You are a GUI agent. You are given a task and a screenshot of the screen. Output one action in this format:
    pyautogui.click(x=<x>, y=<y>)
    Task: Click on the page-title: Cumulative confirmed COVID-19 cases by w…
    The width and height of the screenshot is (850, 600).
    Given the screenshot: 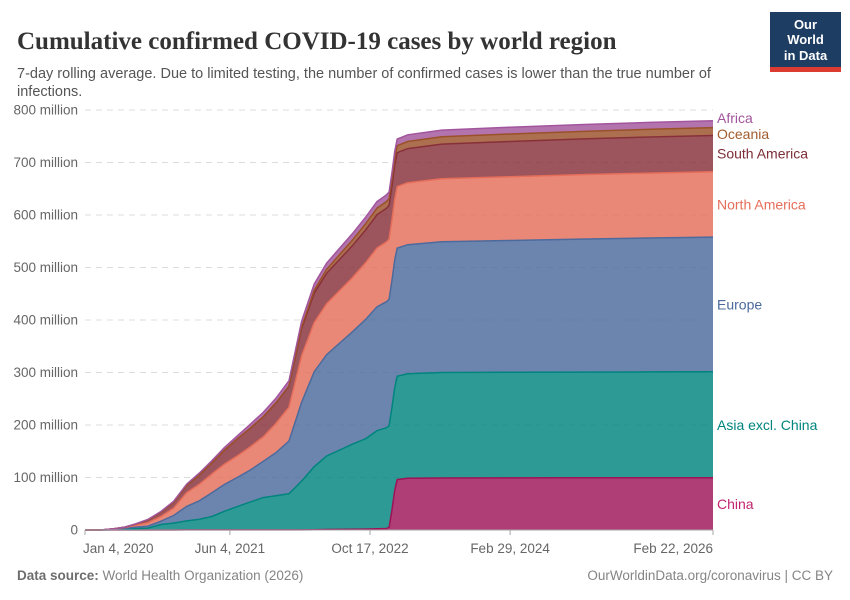 What is the action you would take?
    pyautogui.click(x=317, y=41)
    